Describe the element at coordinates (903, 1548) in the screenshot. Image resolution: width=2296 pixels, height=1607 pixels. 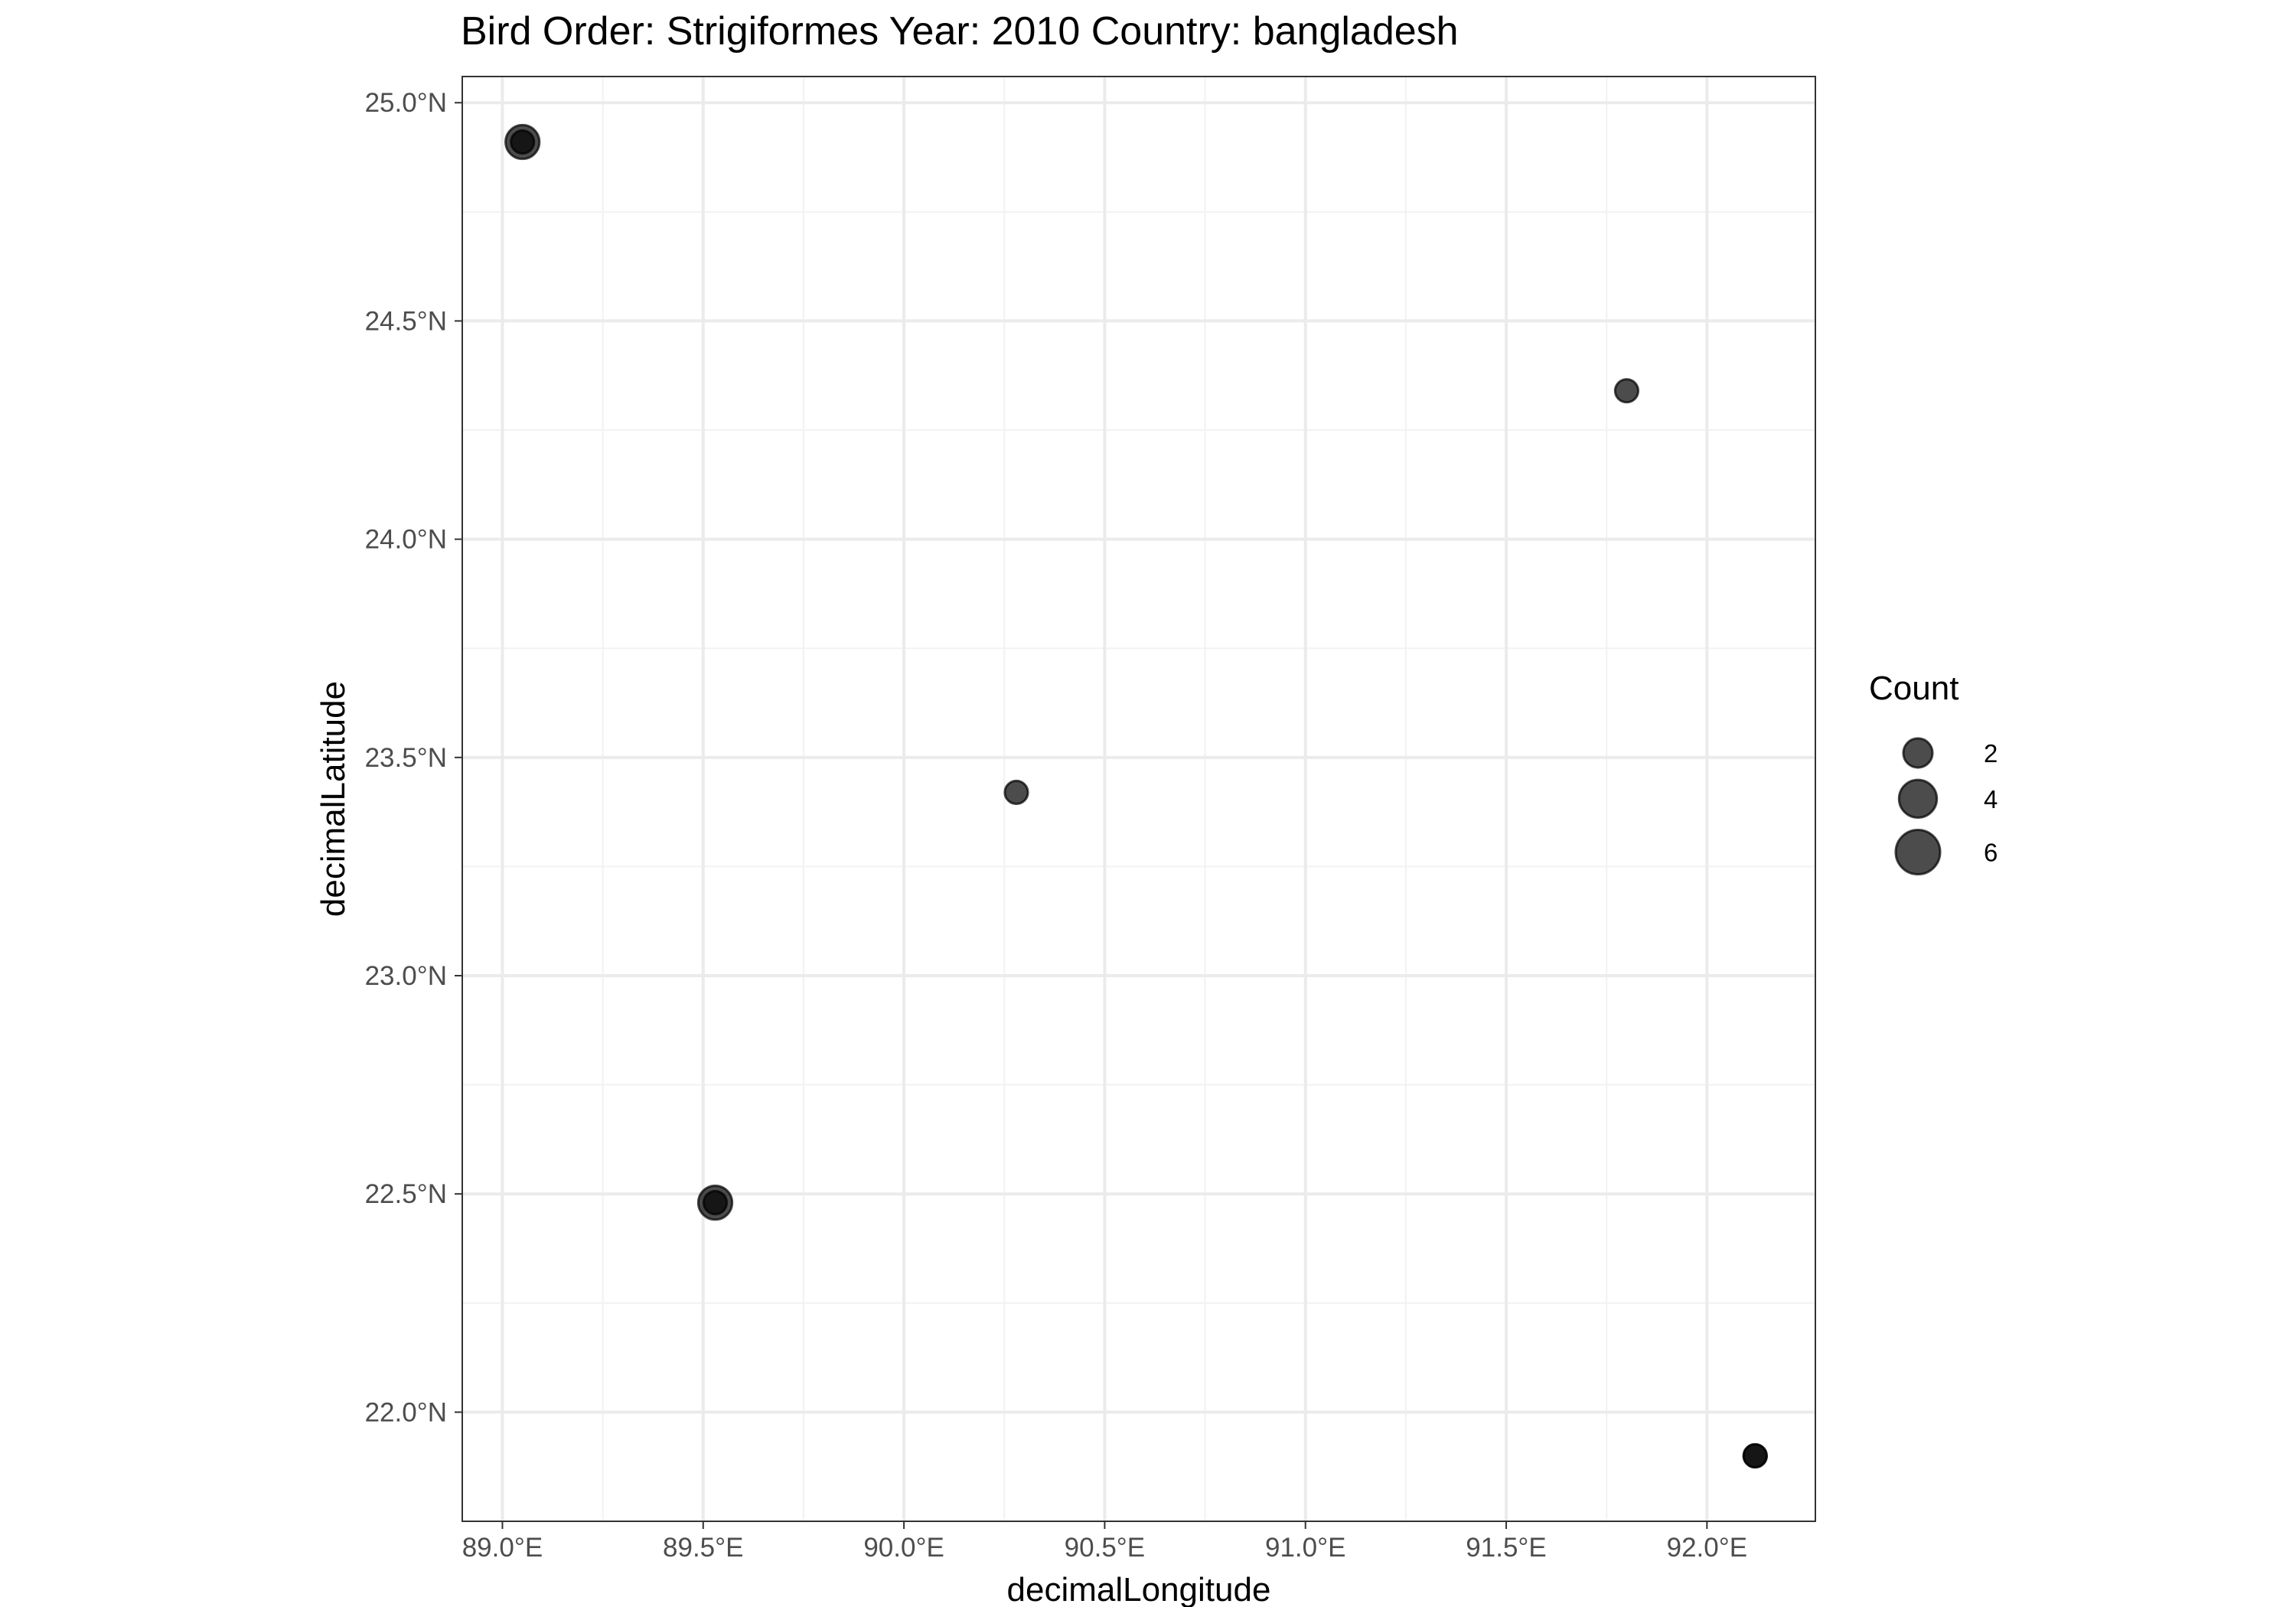
I see `x-tick-label: 90.0°E` at that location.